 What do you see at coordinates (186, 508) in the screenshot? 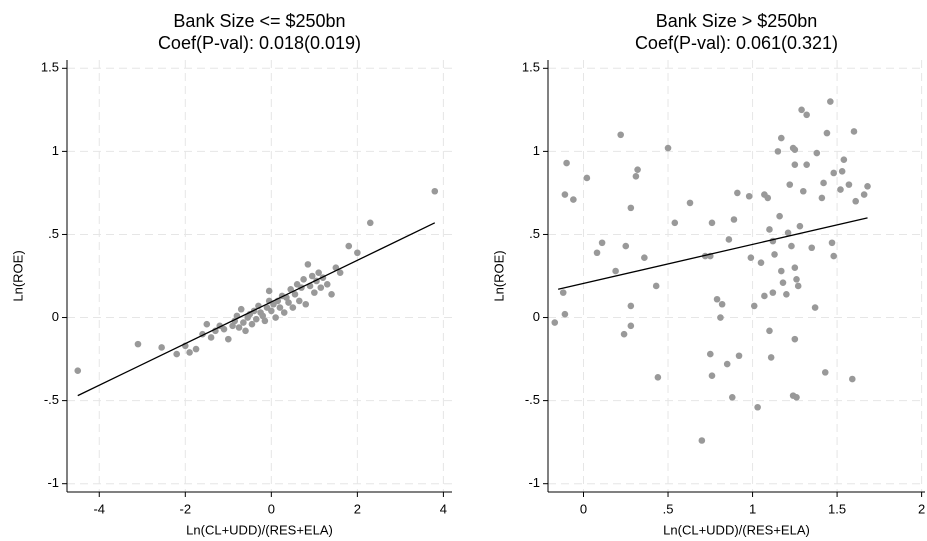
I see `x-tick-label: -2` at bounding box center [186, 508].